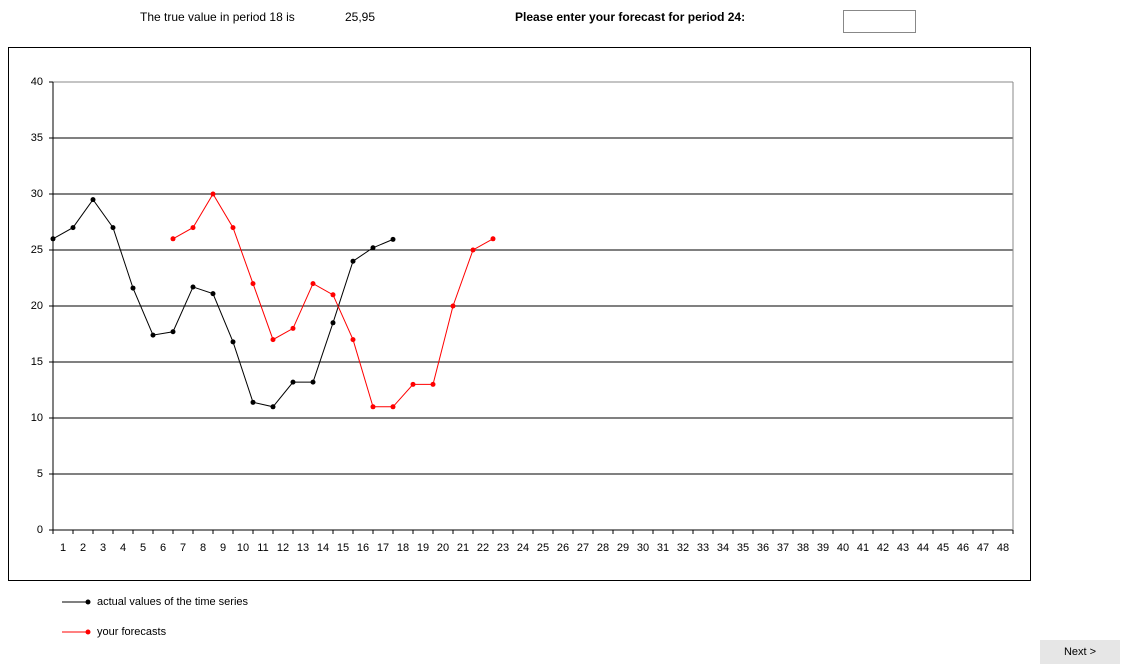 The width and height of the screenshot is (1128, 669). I want to click on series-line, so click(223, 303).